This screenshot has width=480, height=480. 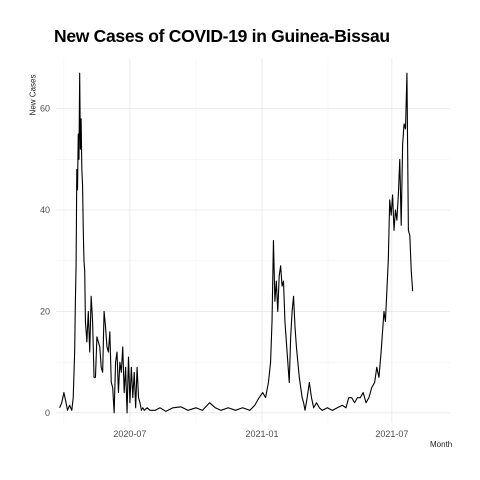 I want to click on x-tick-label: 2020-07, so click(x=129, y=434).